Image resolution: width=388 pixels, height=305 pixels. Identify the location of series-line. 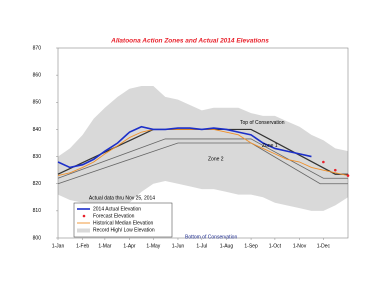
(184, 147).